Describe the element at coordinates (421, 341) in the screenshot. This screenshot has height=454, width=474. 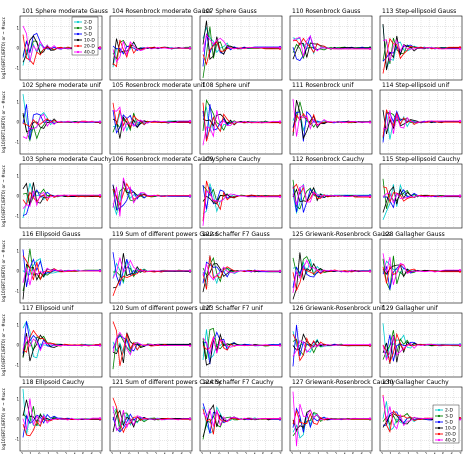
I see `panel-129: 129 Gallagher unif` at that location.